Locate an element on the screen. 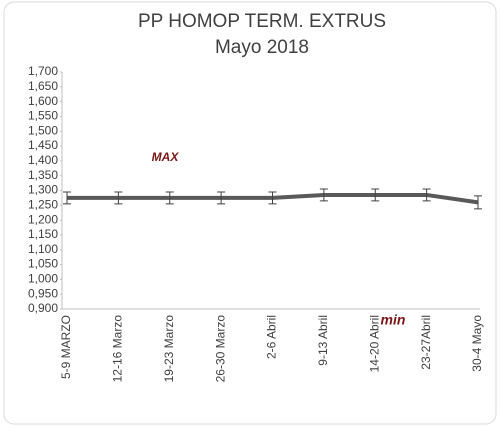 Image resolution: width=500 pixels, height=428 pixels. x-tick-label: 26-30 Marzo is located at coordinates (220, 349).